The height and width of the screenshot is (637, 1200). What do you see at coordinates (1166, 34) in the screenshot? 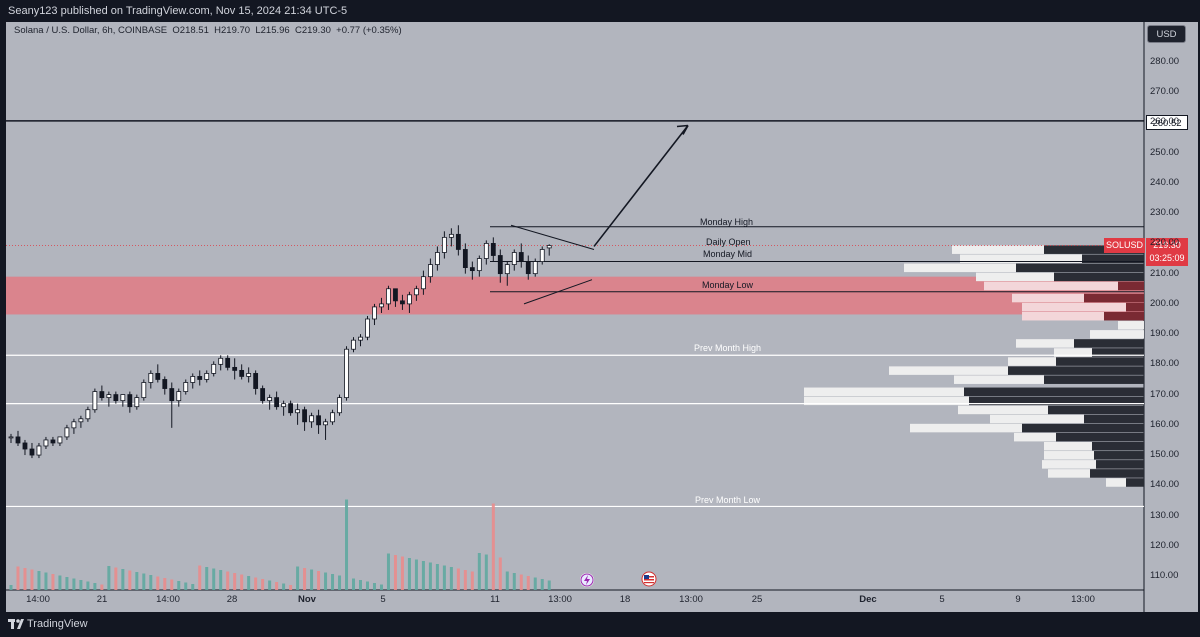
I see `currency-button: USD` at bounding box center [1166, 34].